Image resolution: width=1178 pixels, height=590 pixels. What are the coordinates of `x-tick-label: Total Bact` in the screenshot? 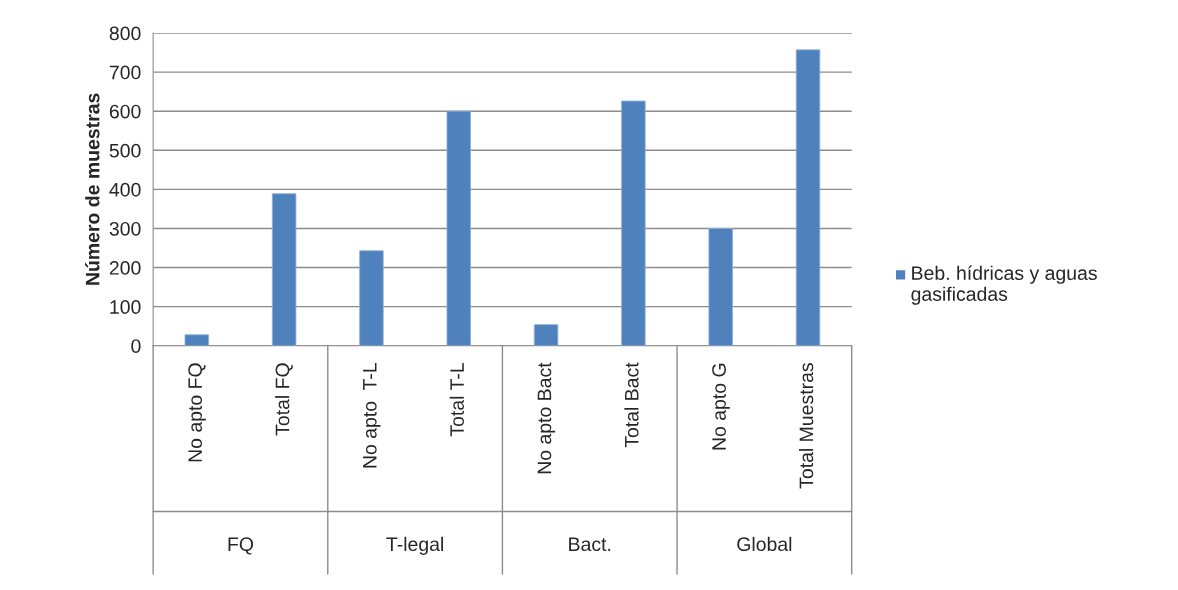 It's located at (631, 405).